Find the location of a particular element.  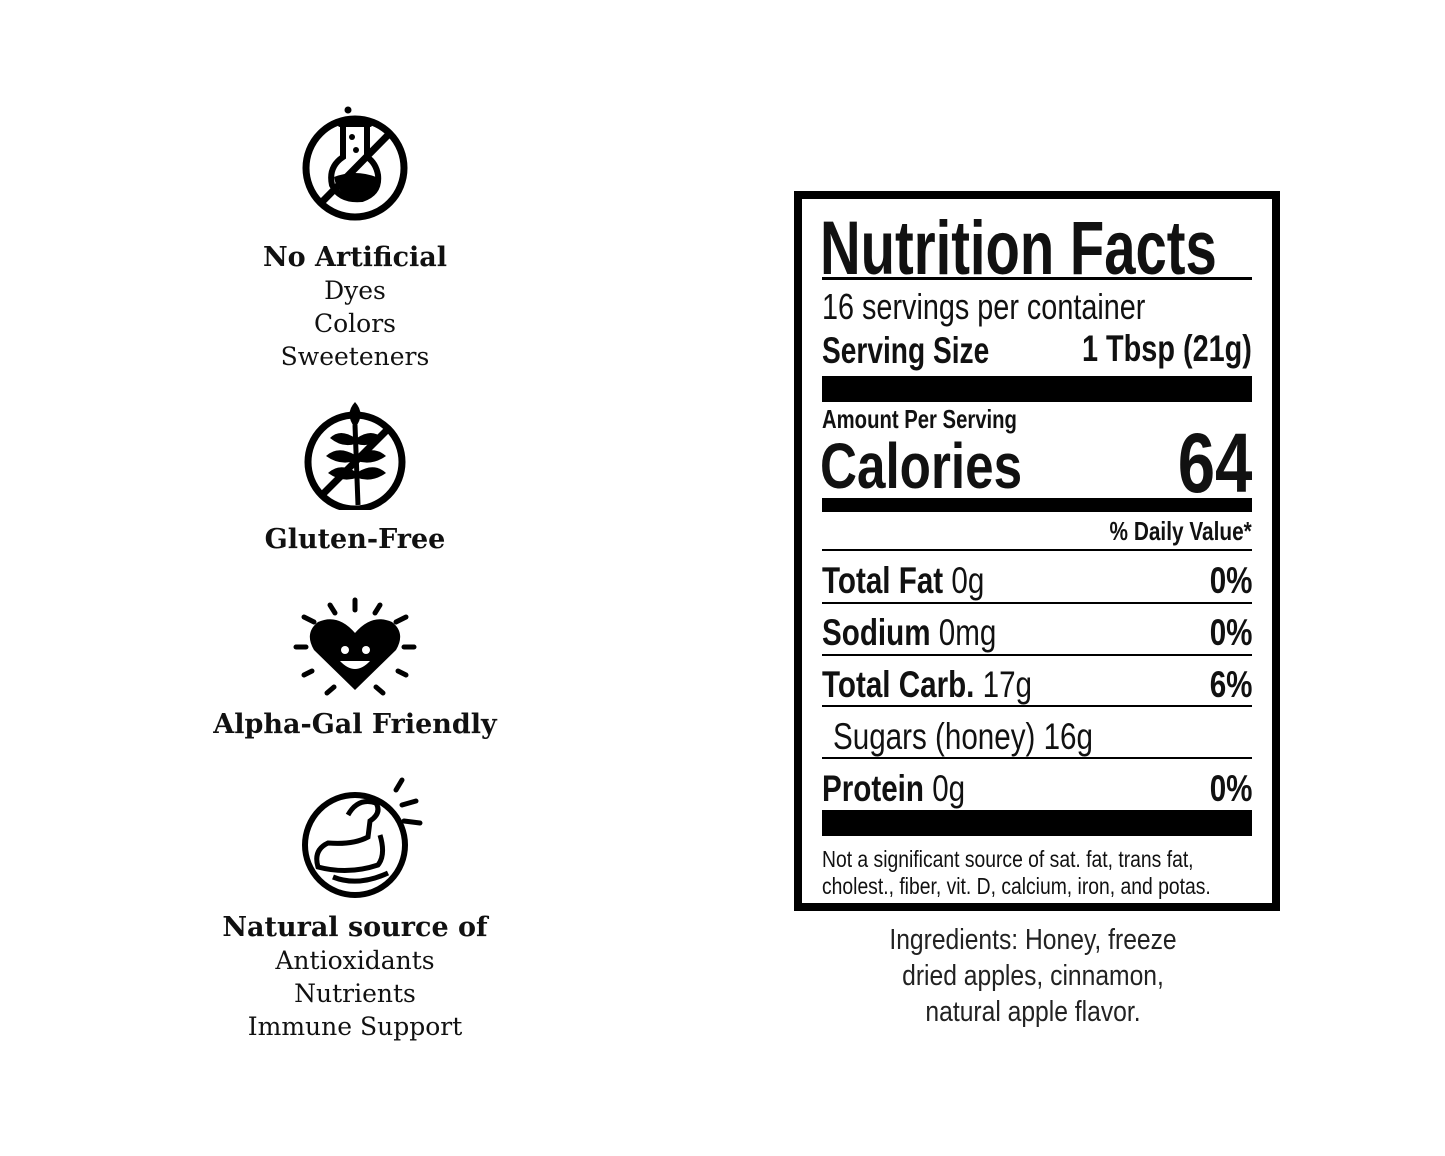

nutrient-name: Total Carb. is located at coordinates (898, 684).